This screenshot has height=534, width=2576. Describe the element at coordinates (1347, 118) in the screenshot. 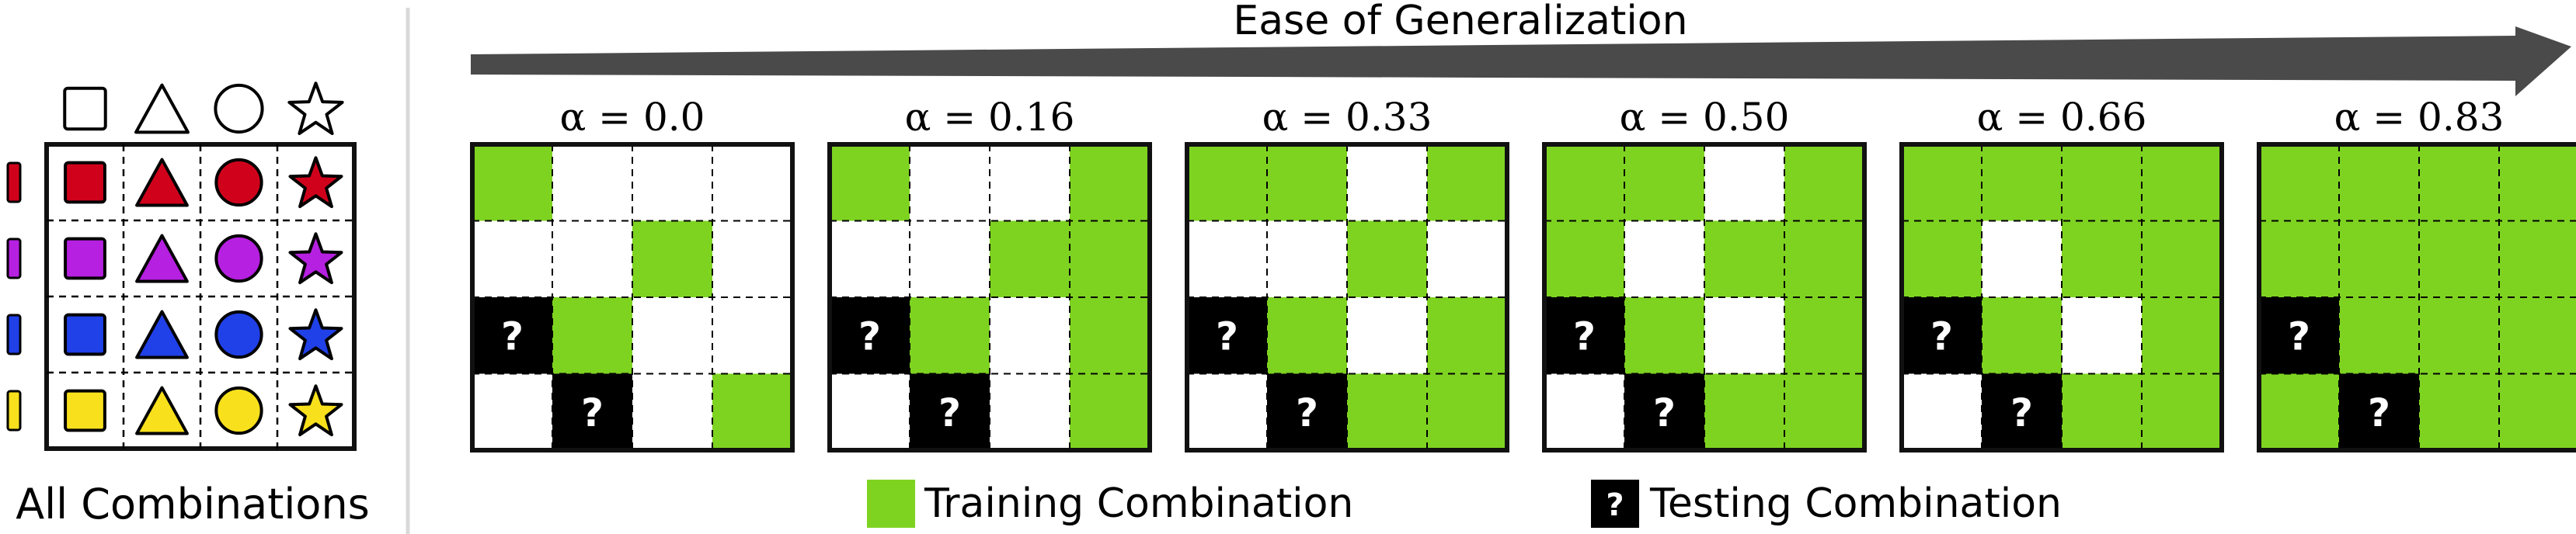

I see `alpha-label: α = 0.33` at that location.